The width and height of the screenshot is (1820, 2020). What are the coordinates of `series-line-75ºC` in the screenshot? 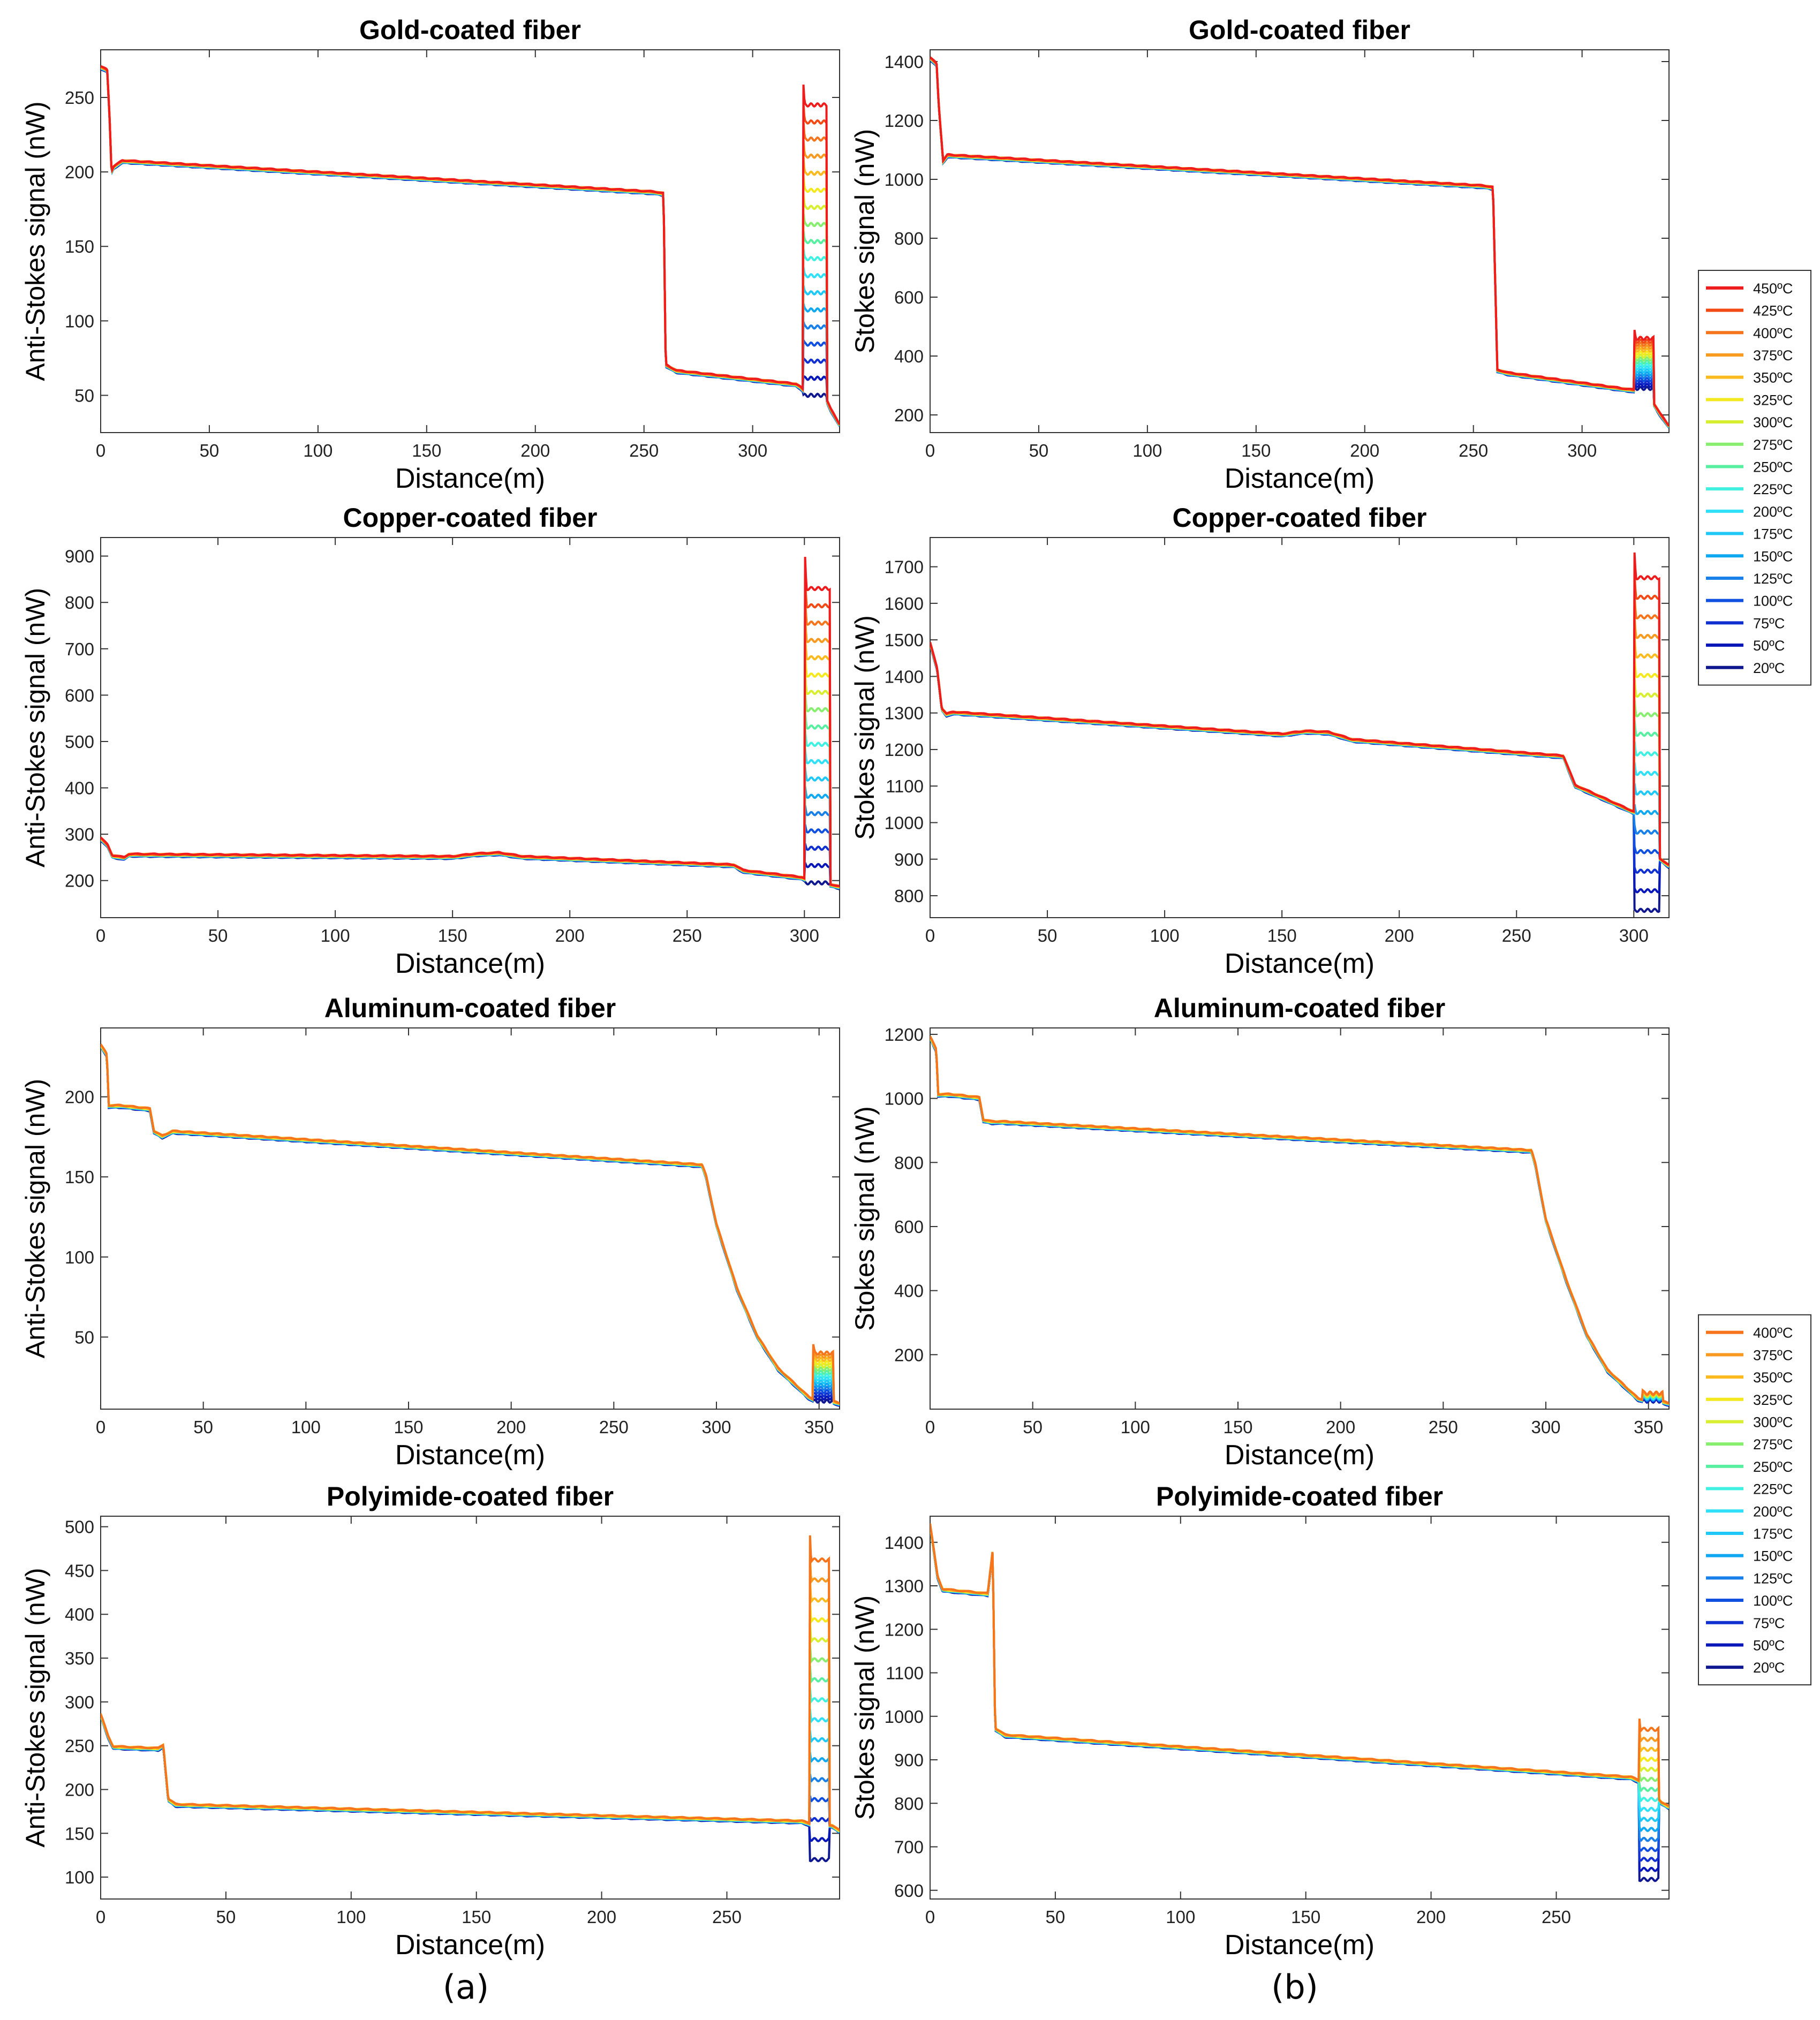 It's located at (470, 1226).